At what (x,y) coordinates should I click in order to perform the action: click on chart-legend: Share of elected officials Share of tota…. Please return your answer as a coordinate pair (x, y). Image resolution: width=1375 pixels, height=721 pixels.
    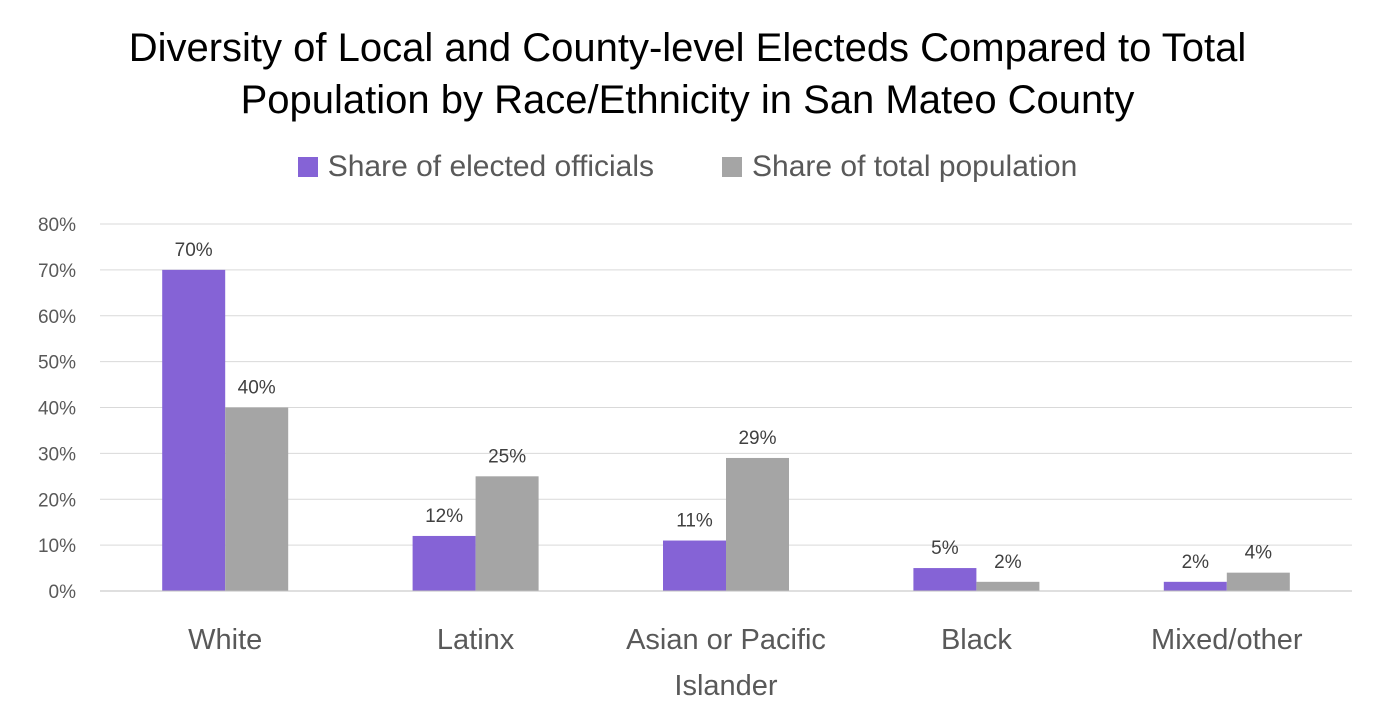
    Looking at the image, I should click on (687, 167).